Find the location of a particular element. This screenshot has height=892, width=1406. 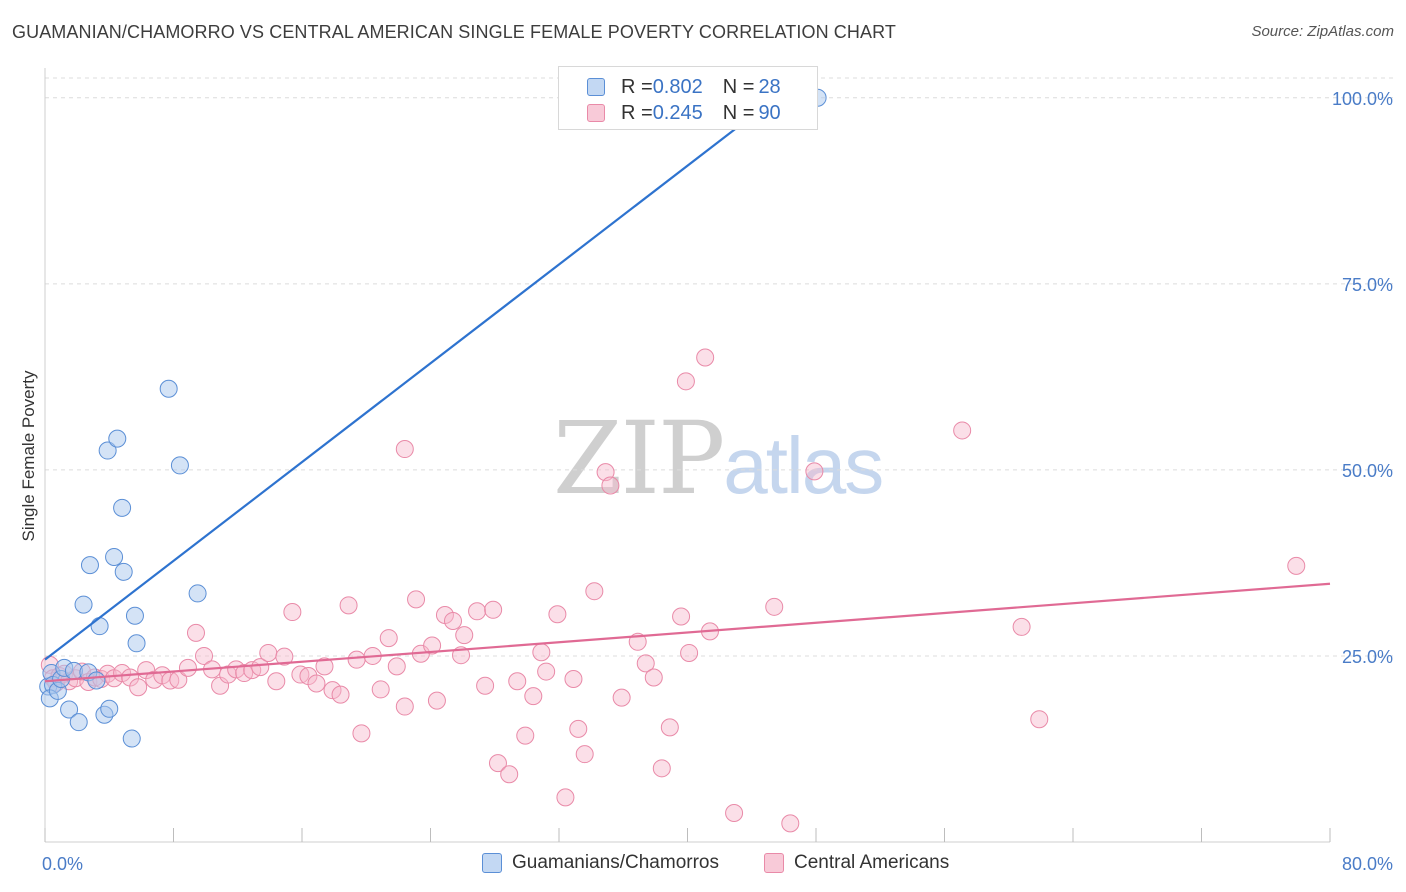

x-tick-label-max: 80.0% is located at coordinates (1367, 864).